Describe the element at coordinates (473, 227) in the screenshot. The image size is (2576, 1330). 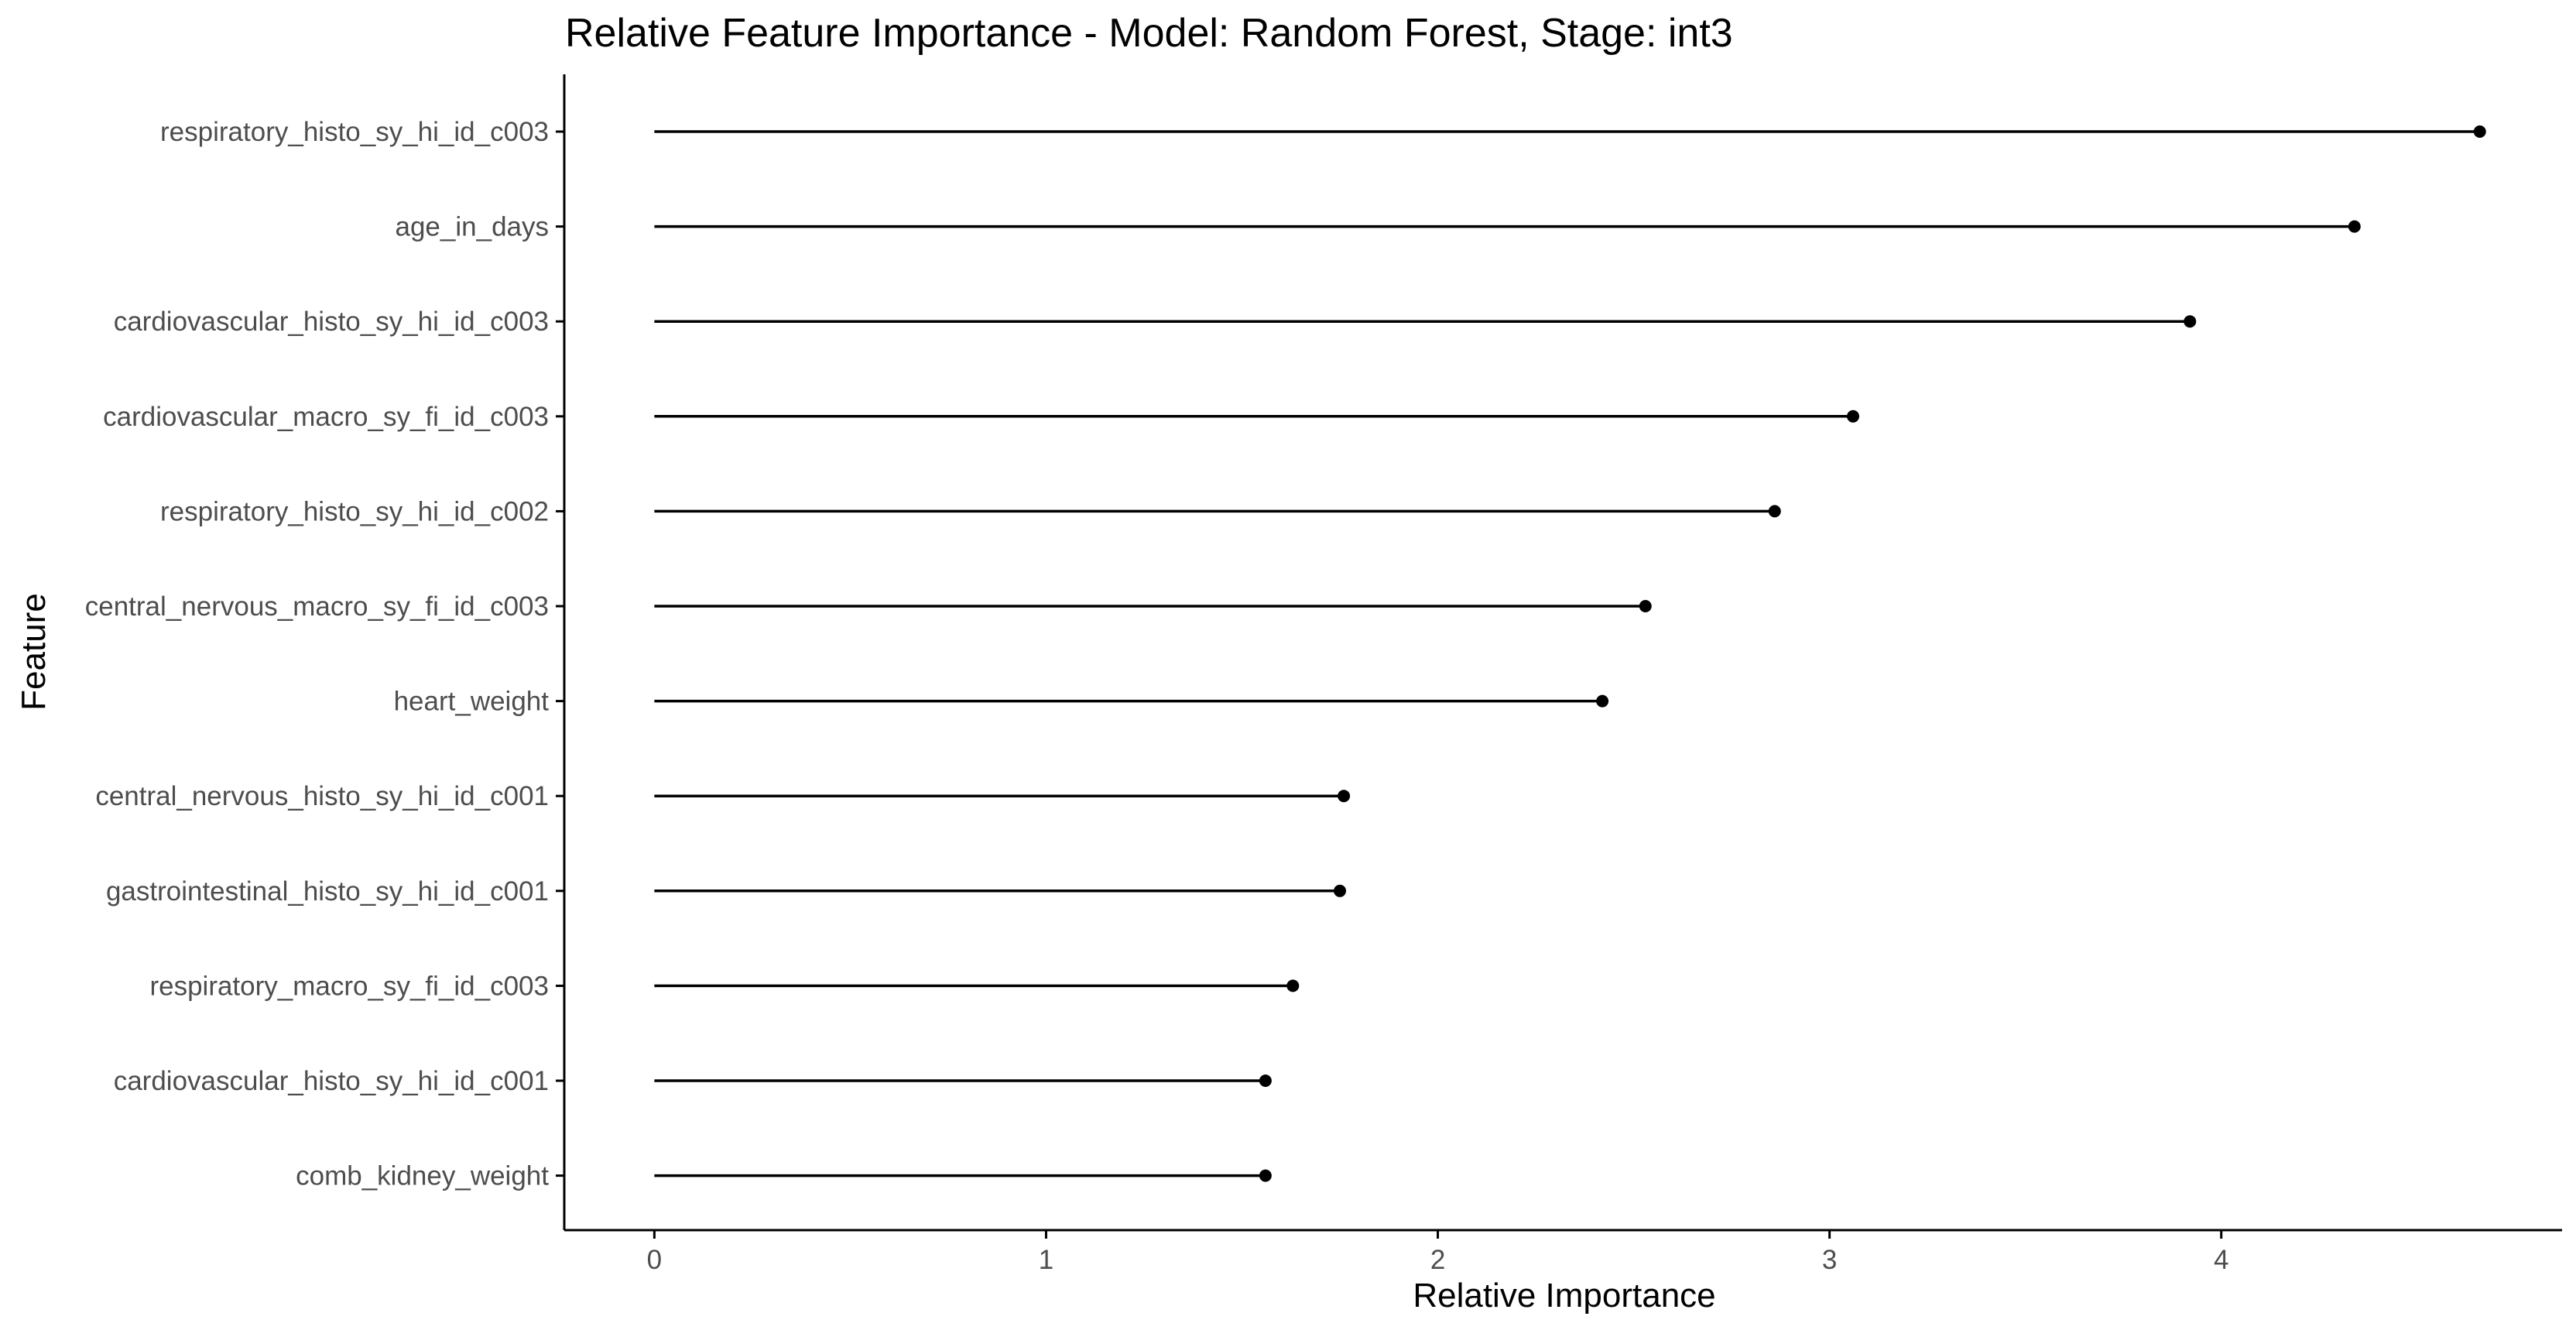
I see `y-tick-label: age_in_days` at that location.